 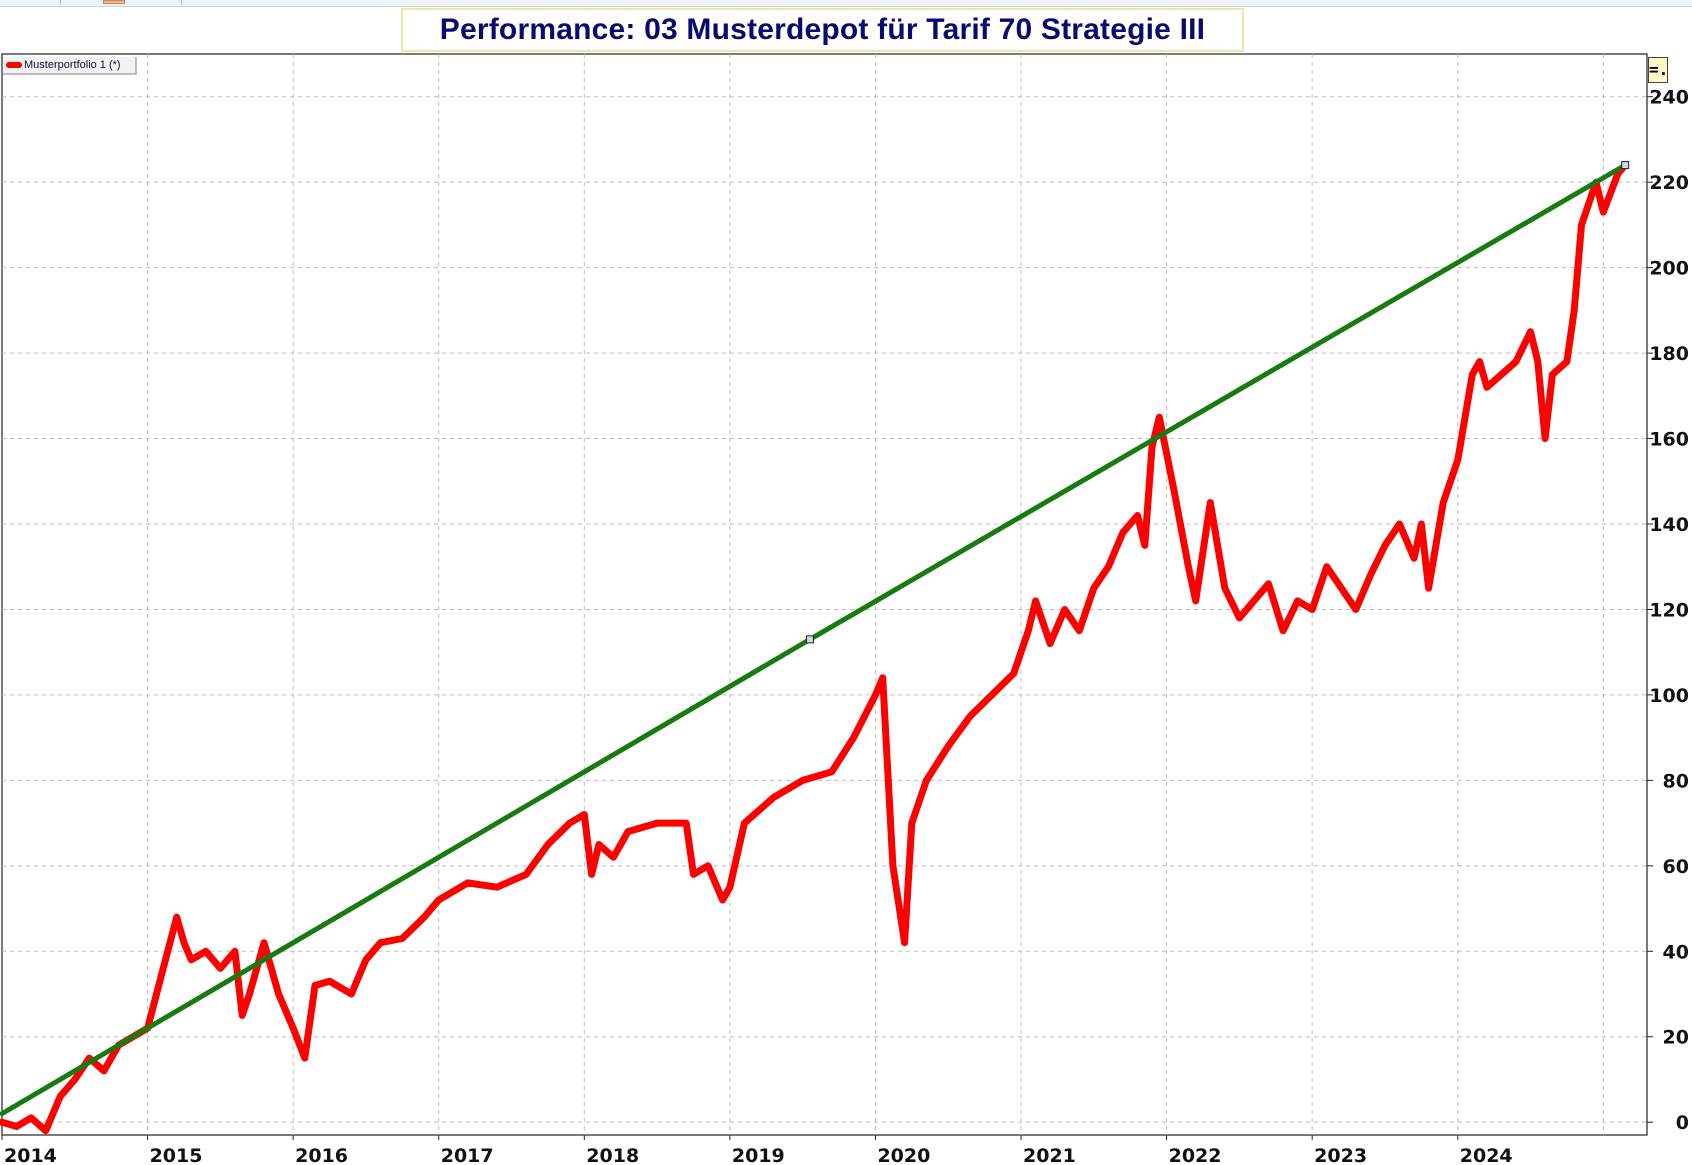 What do you see at coordinates (1658, 70) in the screenshot?
I see `zoom-fit-button: =.` at bounding box center [1658, 70].